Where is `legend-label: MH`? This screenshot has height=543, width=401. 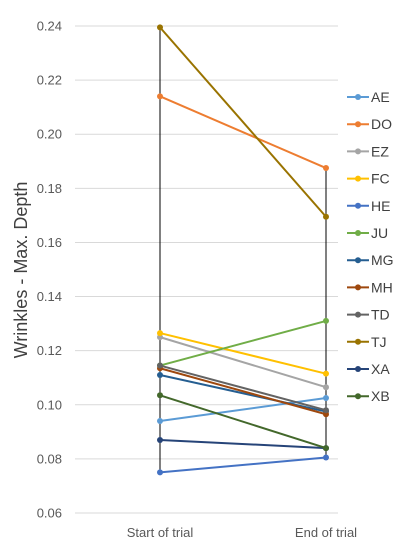
legend-label: MH is located at coordinates (382, 287).